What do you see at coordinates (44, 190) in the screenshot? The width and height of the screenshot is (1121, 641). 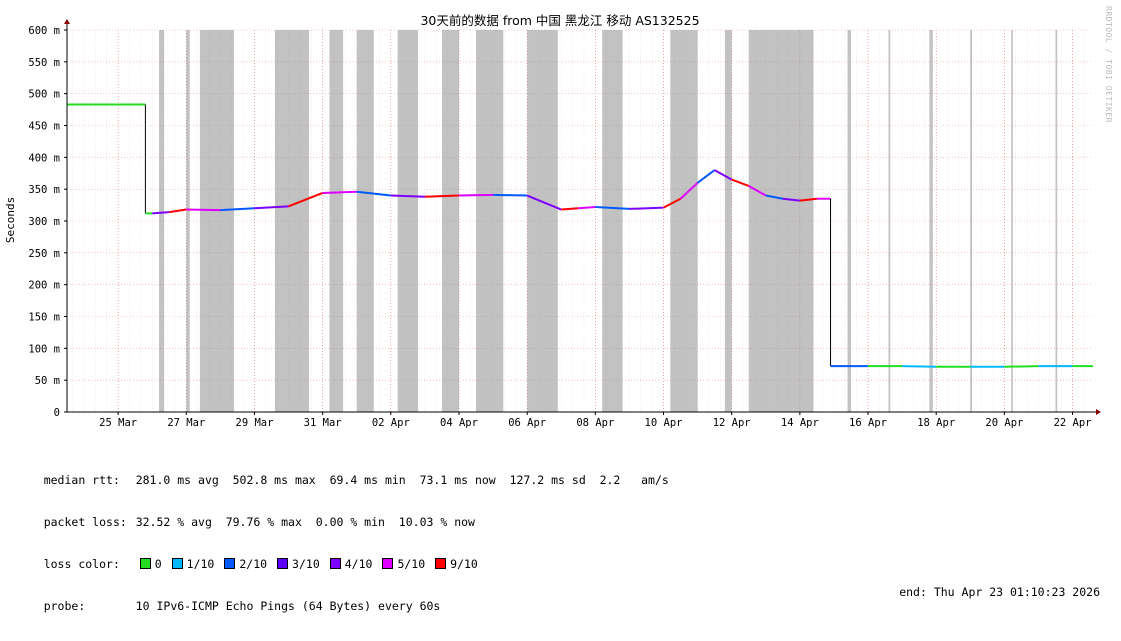 I see `y-tick-label: 350 m` at bounding box center [44, 190].